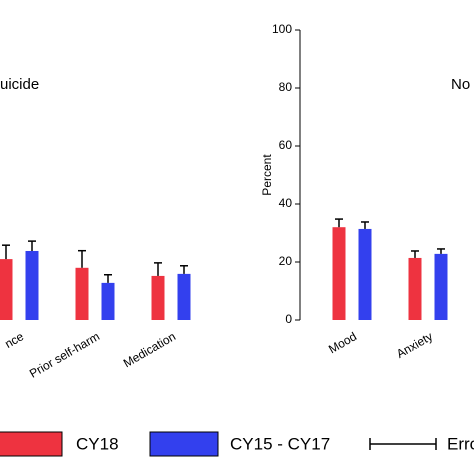 This screenshot has width=474, height=474. What do you see at coordinates (149, 349) in the screenshot?
I see `x-tick-label: Medication` at bounding box center [149, 349].